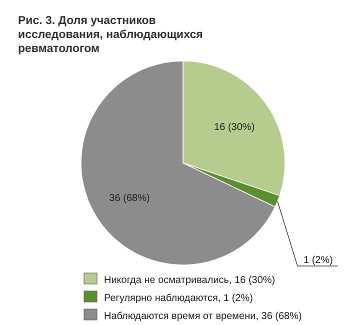 This screenshot has width=350, height=325. What do you see at coordinates (110, 35) in the screenshot?
I see `chart-title: Рис. 3. Доля участников исследования, наблюдающихся ревматологом` at bounding box center [110, 35].